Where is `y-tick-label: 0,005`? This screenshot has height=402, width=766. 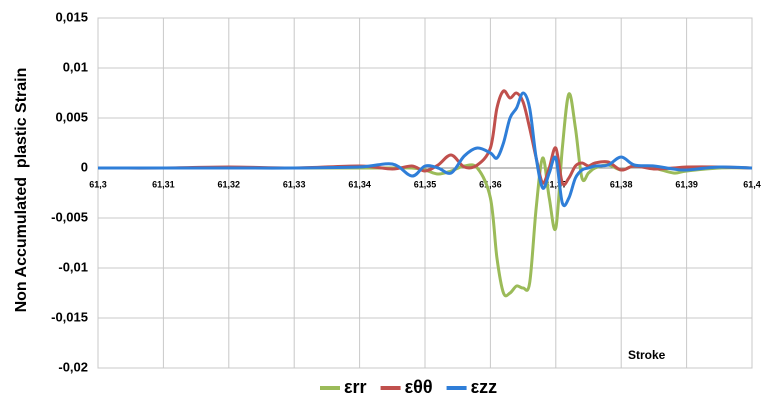 y-tick-label: 0,005 is located at coordinates (71, 116).